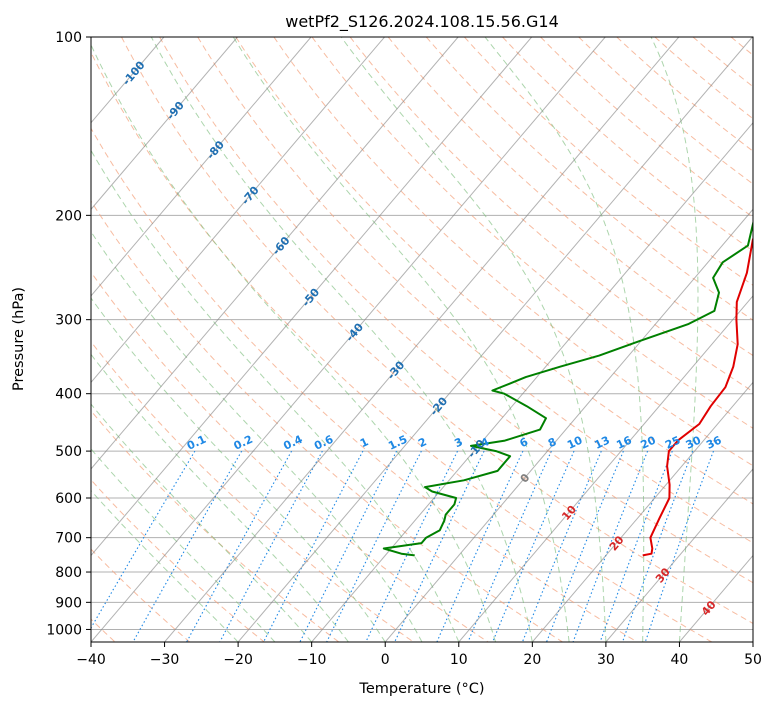  Describe the element at coordinates (606, 660) in the screenshot. I see `x-tick-label: 30` at that location.